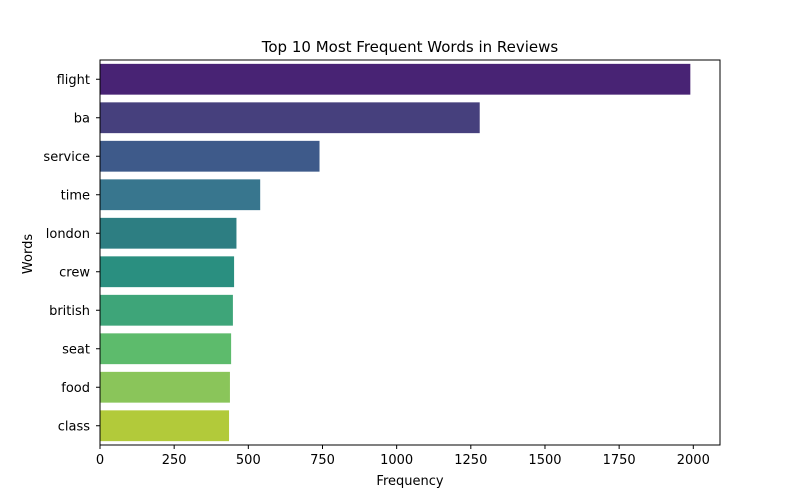 This screenshot has width=800, height=500. Describe the element at coordinates (75, 388) in the screenshot. I see `y-tick-label-food: food` at that location.